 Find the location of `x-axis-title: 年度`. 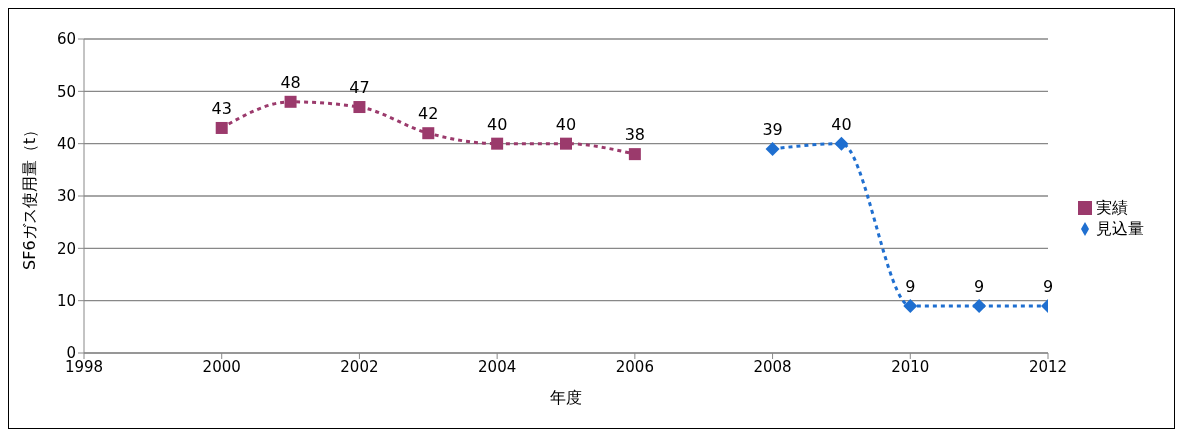

x-axis-title: 年度 is located at coordinates (566, 397).